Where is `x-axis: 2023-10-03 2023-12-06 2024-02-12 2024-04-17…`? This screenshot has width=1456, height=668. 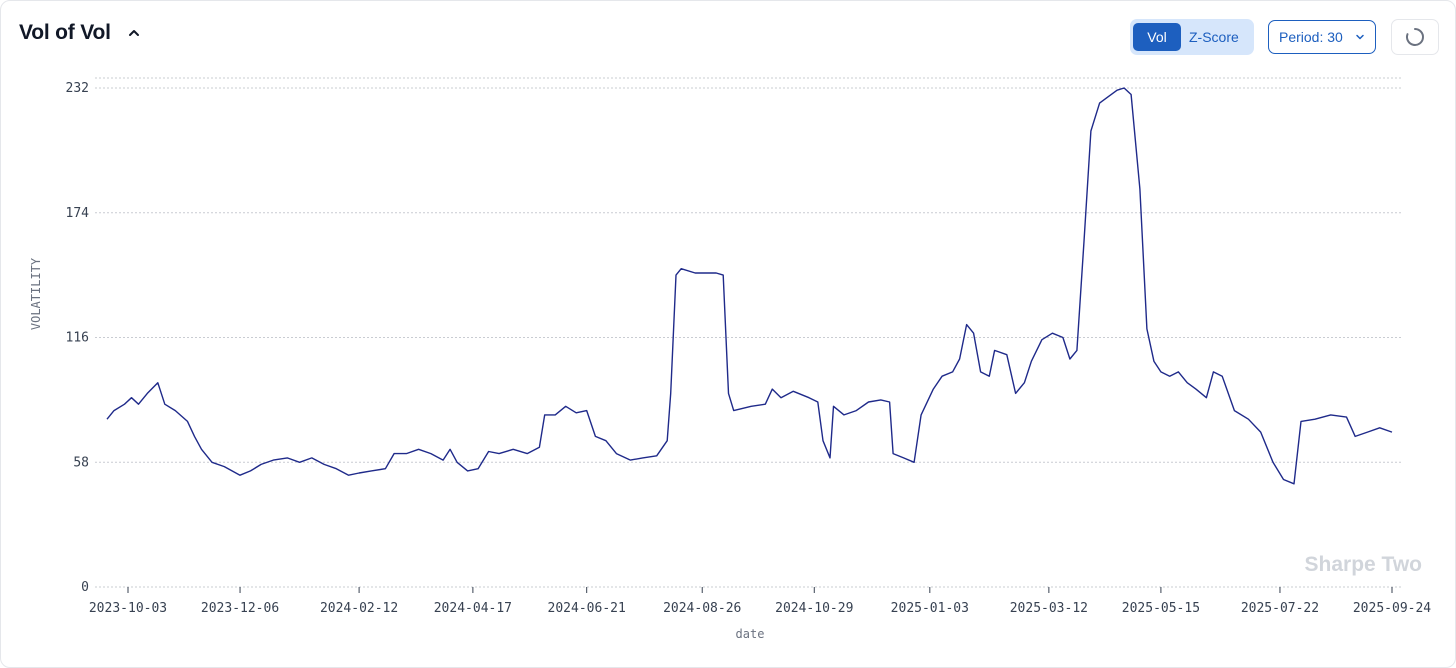
x-axis: 2023-10-03 2023-12-06 2024-02-12 2024-04-17… is located at coordinates (760, 601).